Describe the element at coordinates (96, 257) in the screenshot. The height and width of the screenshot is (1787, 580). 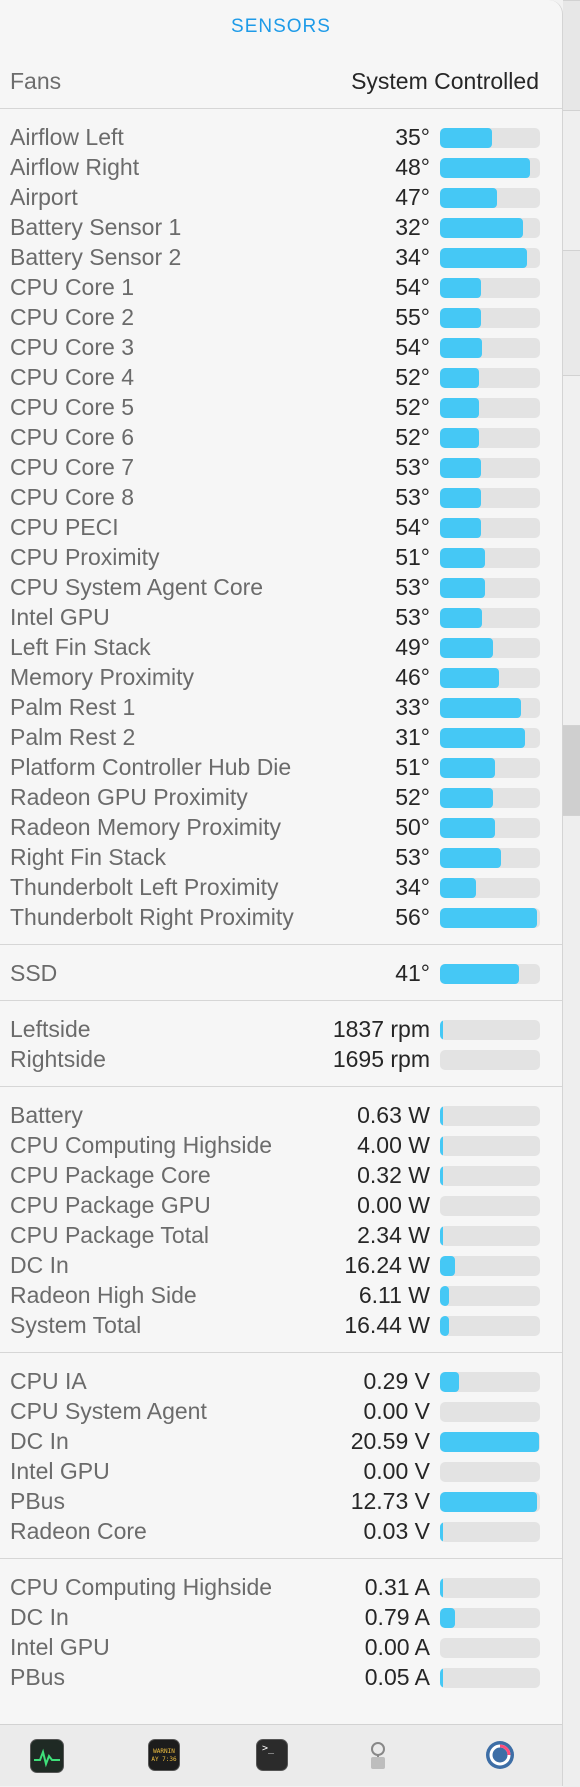
I see `sensor-name: Battery Sensor 2` at that location.